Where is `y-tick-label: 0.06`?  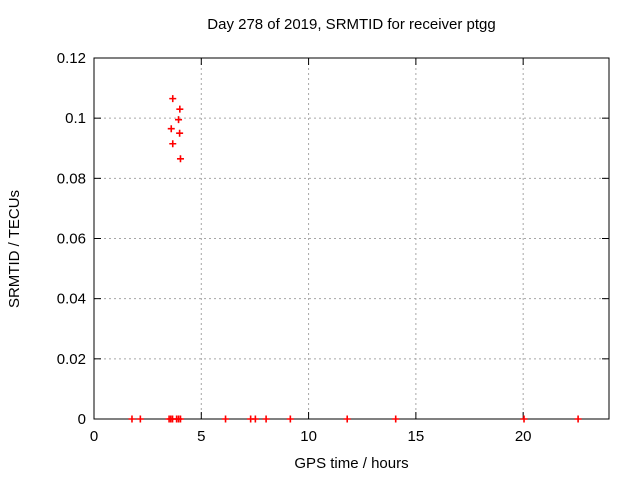
y-tick-label: 0.06 is located at coordinates (71, 239).